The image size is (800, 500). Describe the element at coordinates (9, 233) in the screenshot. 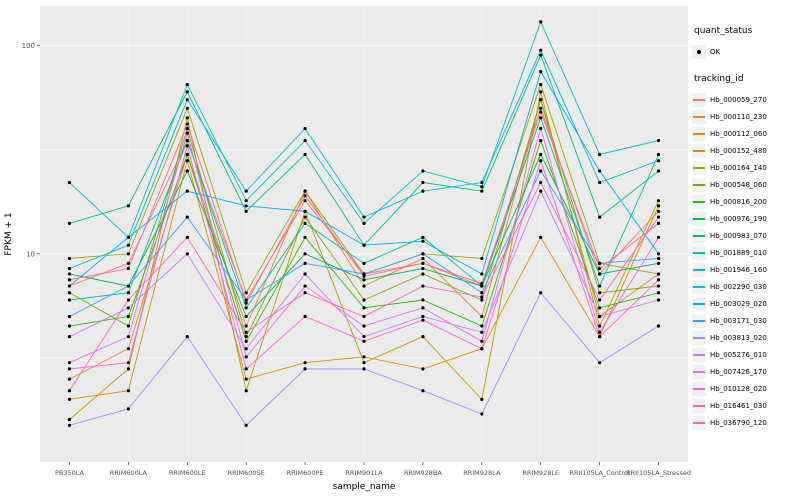

I see `y-axis-title: FPKM + 1` at that location.